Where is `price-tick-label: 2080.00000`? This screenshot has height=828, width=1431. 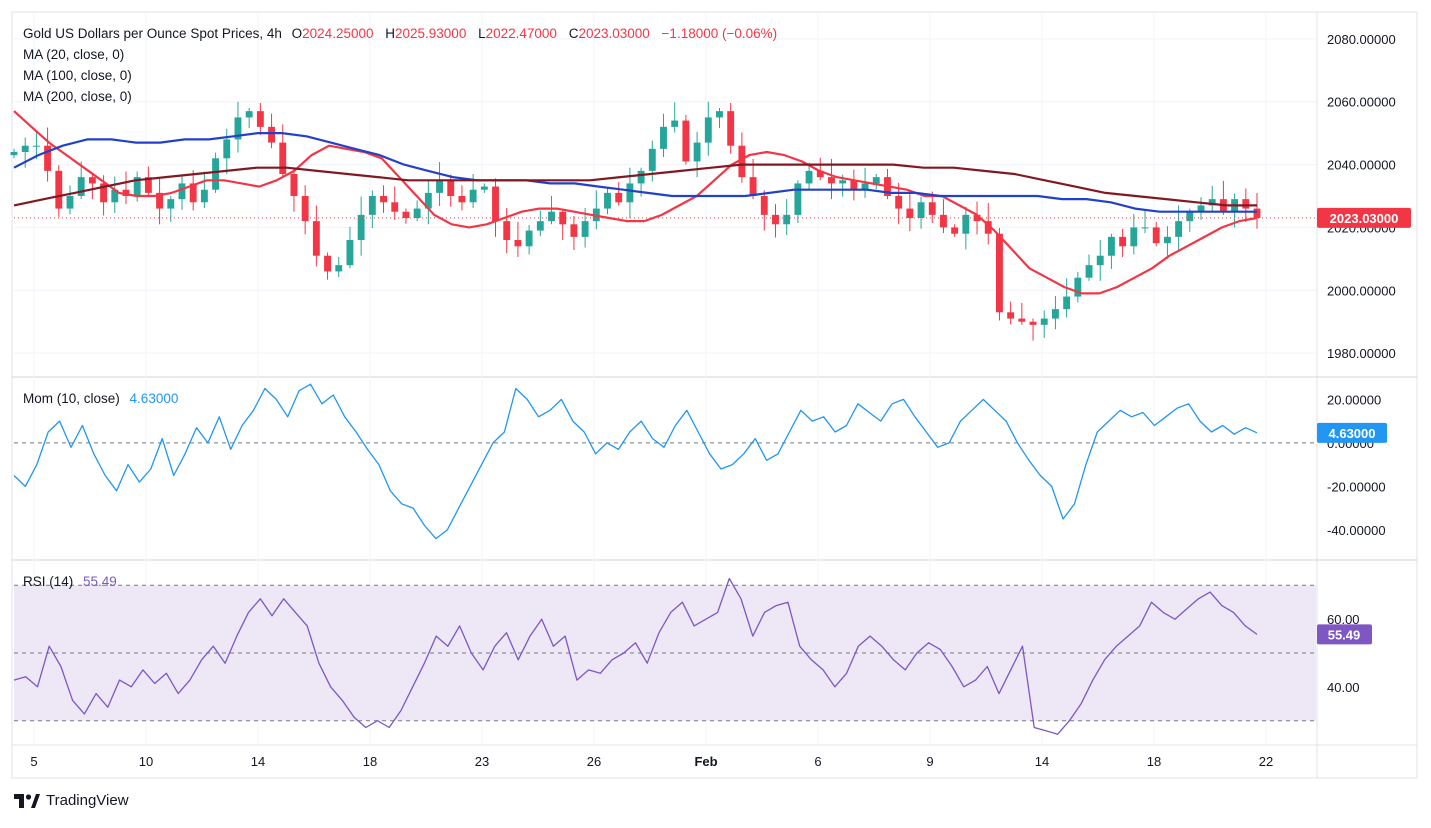 price-tick-label: 2080.00000 is located at coordinates (1361, 39).